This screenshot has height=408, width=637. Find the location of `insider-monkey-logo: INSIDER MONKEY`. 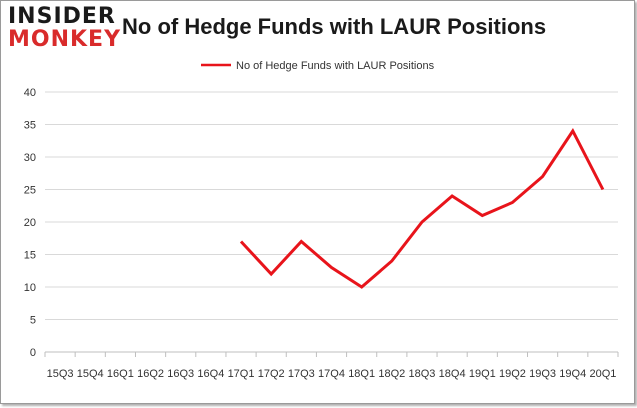

insider-monkey-logo: INSIDER MONKEY is located at coordinates (64, 28).